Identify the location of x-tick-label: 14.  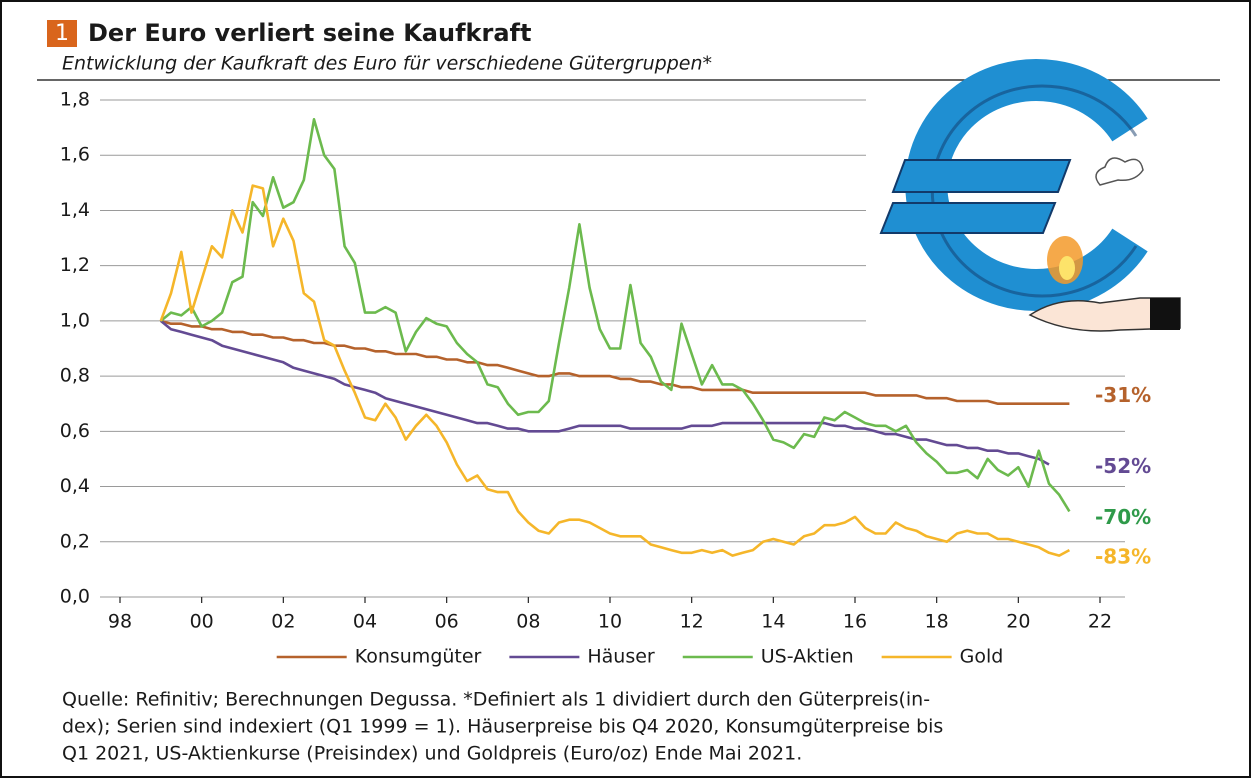
(773, 622).